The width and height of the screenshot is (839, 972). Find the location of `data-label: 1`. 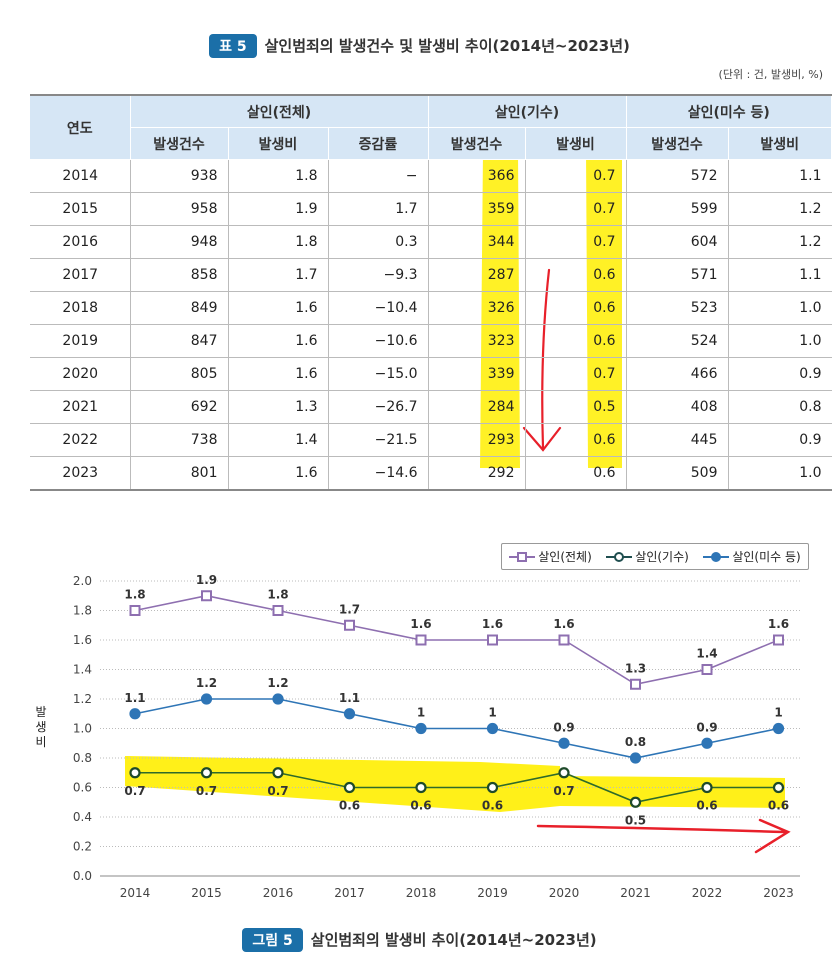

data-label: 1 is located at coordinates (778, 713).